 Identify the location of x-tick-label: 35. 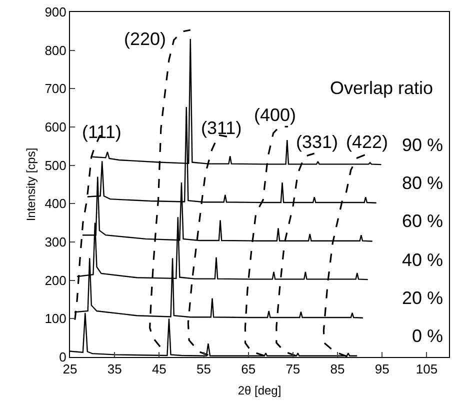
(114, 369).